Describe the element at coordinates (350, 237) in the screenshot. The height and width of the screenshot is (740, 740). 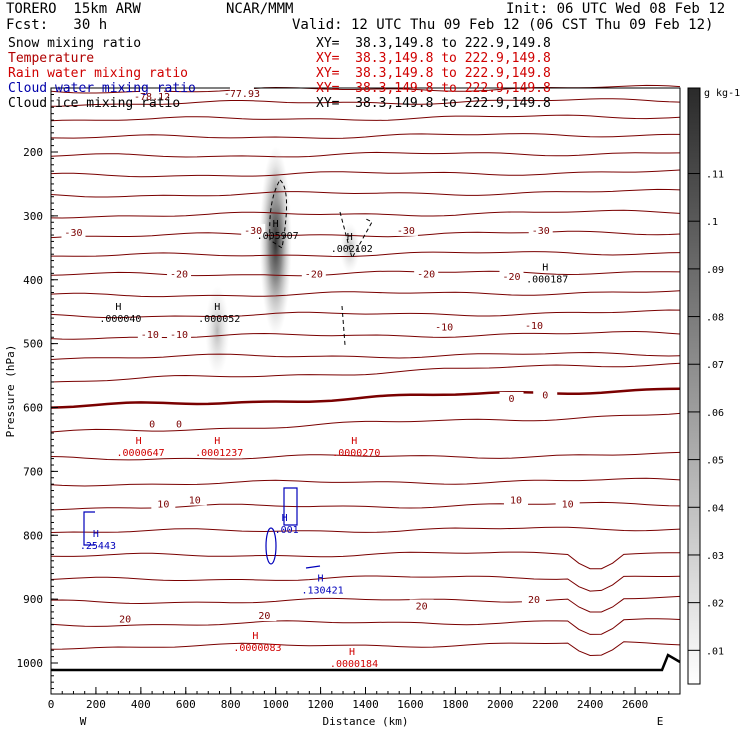
I see `snow-max-marker-1: H` at that location.